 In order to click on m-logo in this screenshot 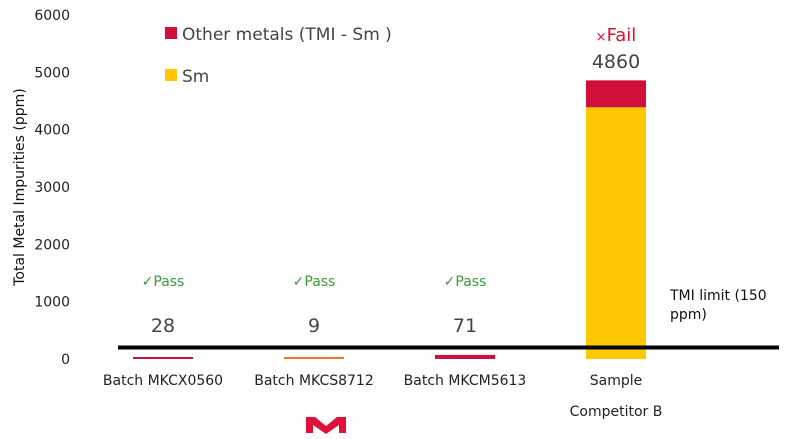, I will do `click(326, 425)`.